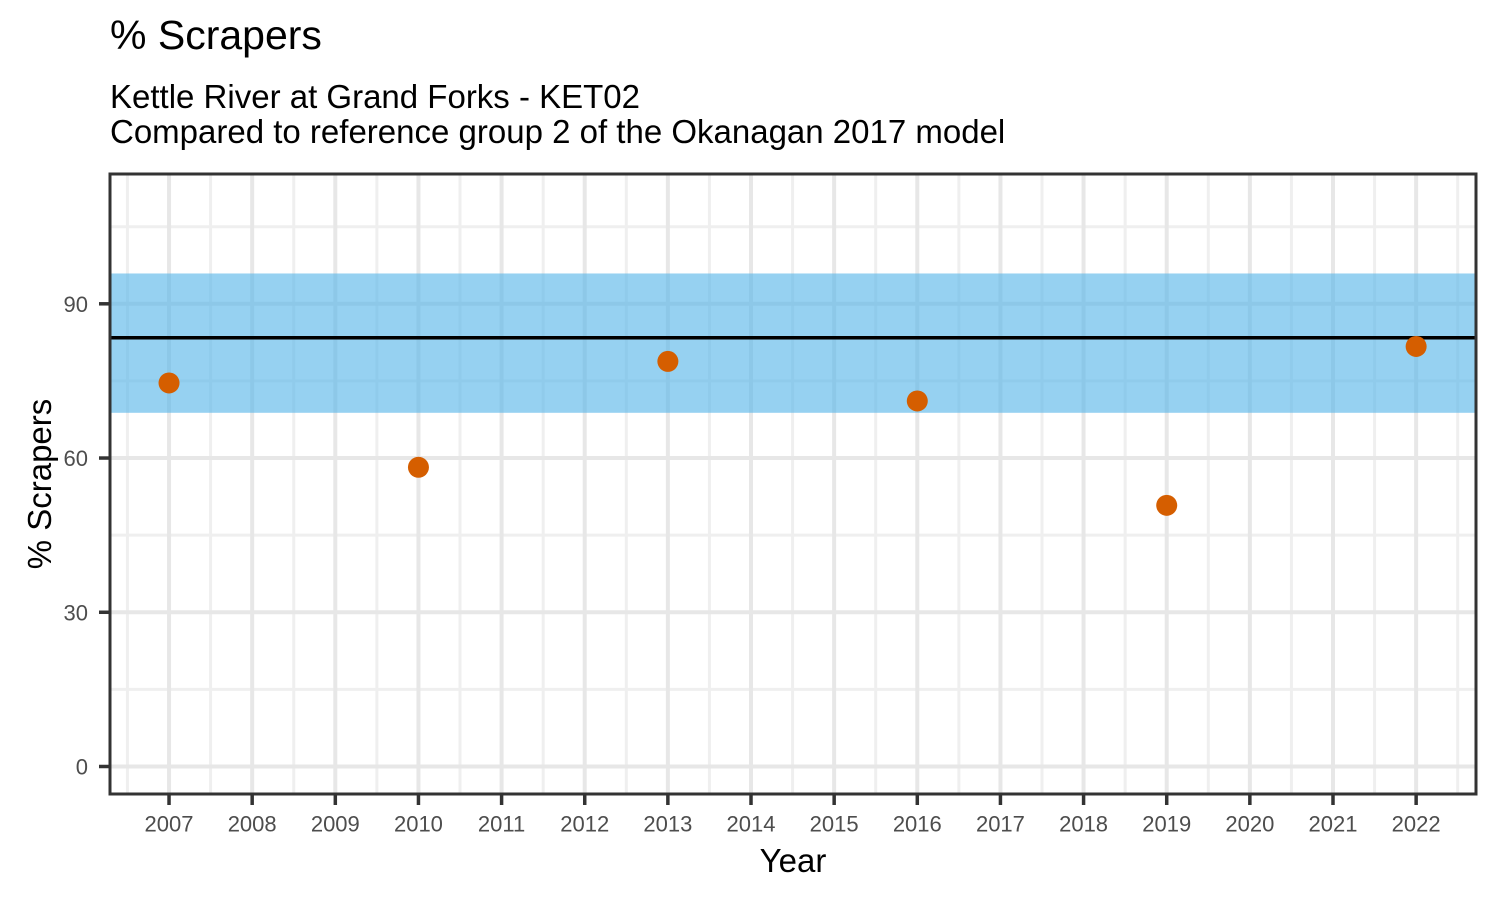 This screenshot has height=900, width=1500. What do you see at coordinates (1249, 824) in the screenshot?
I see `x-tick-label: 2020` at bounding box center [1249, 824].